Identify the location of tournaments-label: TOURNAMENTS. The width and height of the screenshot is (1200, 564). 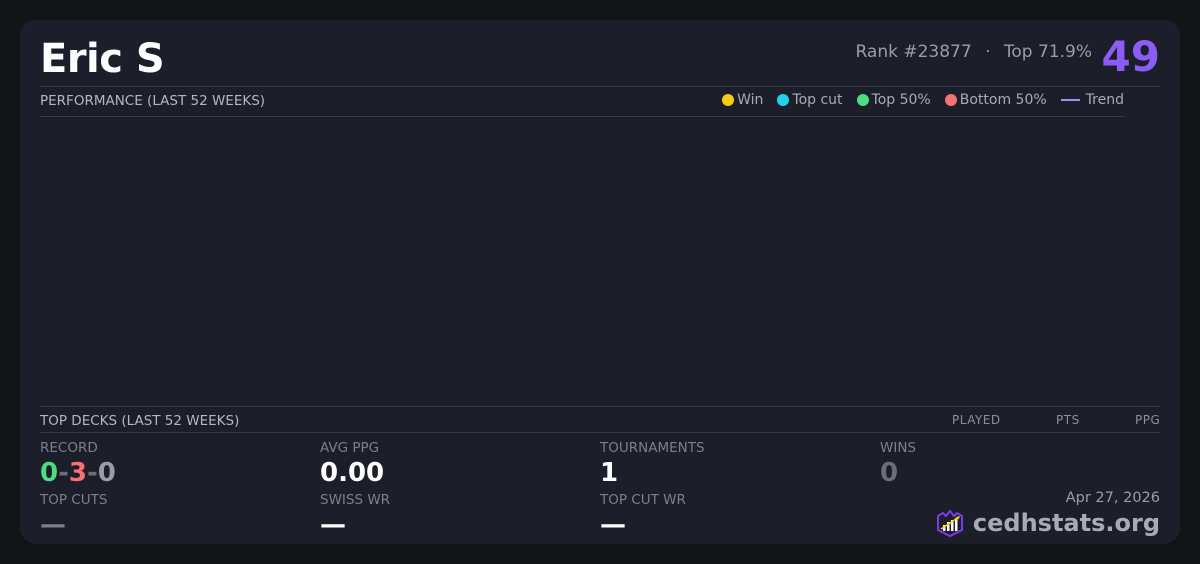
(652, 448).